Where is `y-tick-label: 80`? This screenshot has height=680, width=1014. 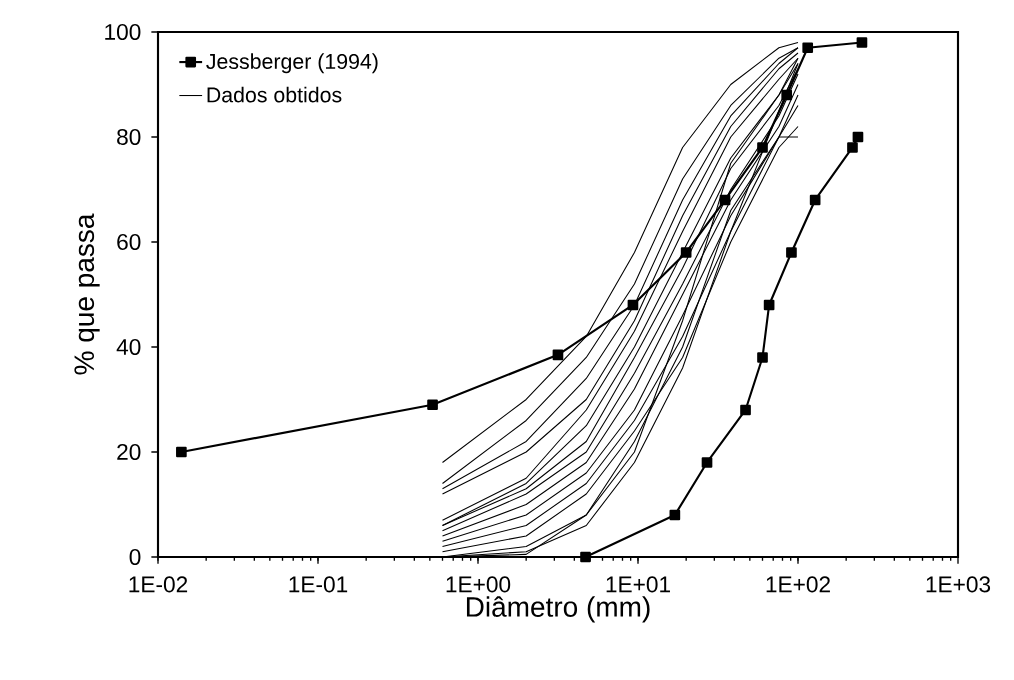
y-tick-label: 80 is located at coordinates (129, 137).